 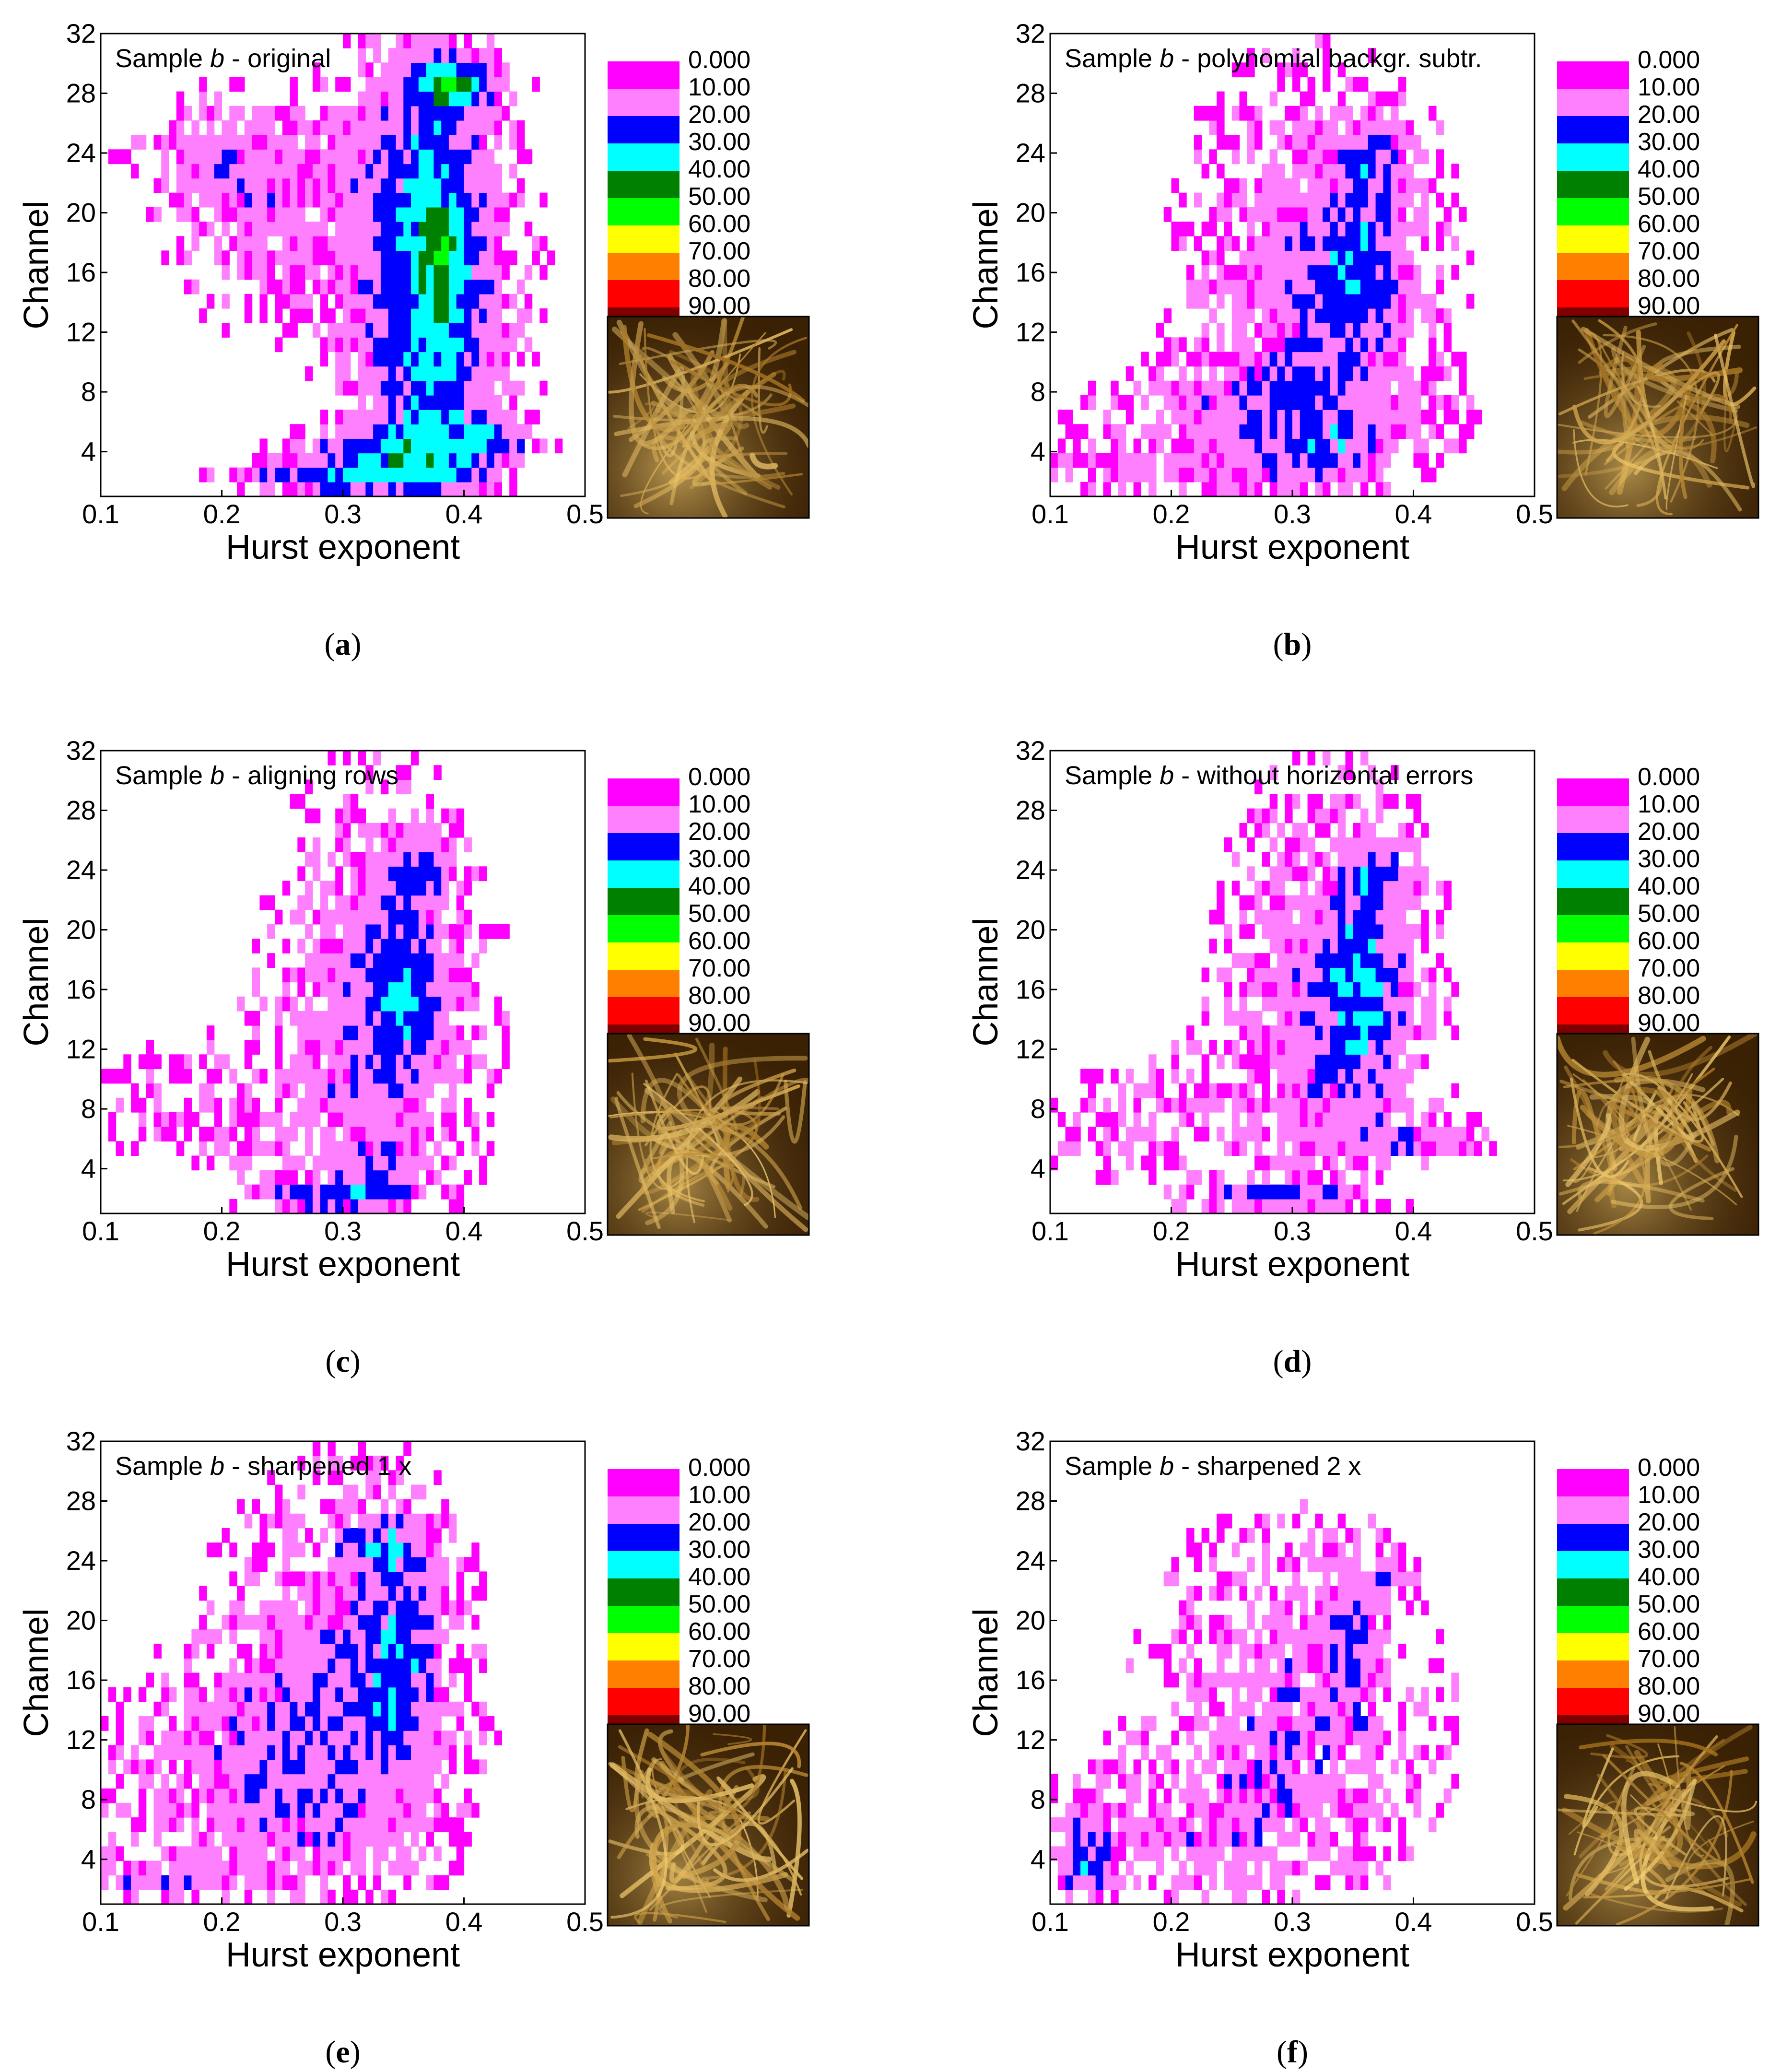 What do you see at coordinates (719, 886) in the screenshot?
I see `legend-level-label: 40.00` at bounding box center [719, 886].